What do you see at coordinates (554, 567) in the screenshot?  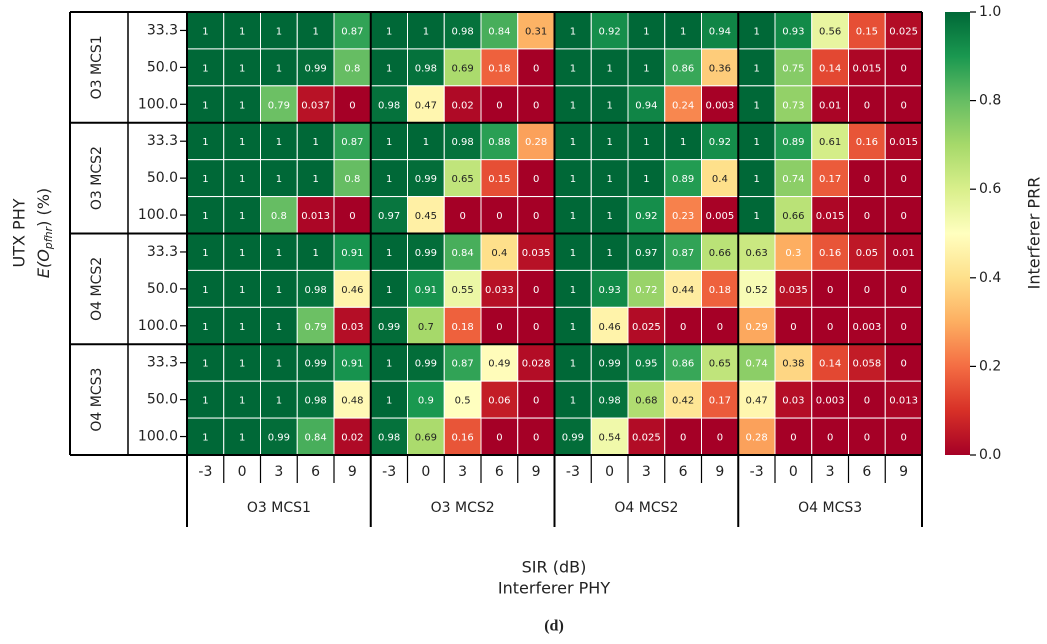 I see `x-axis-label: SIR (dB)` at bounding box center [554, 567].